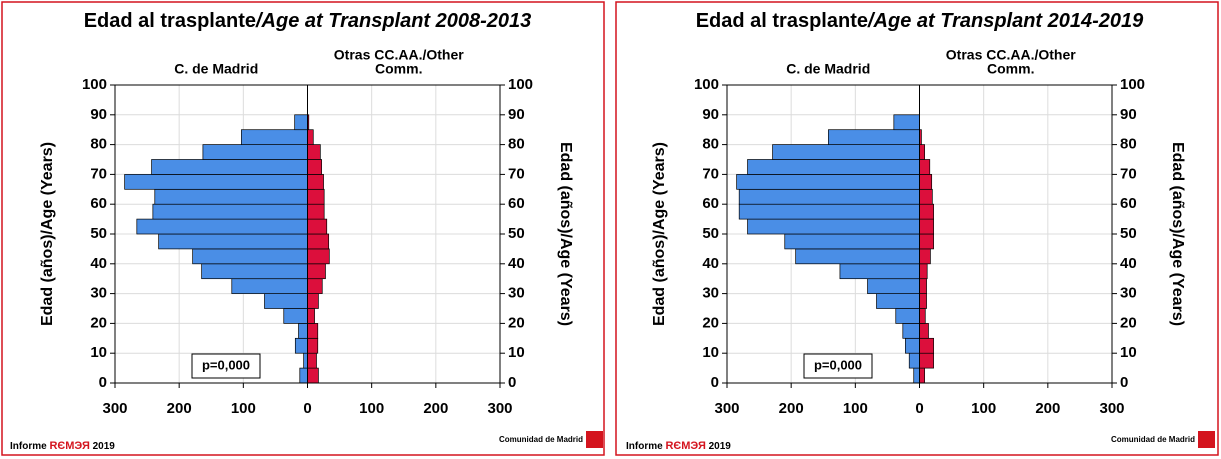  What do you see at coordinates (706, 84) in the screenshot?
I see `y-tick-label: 100` at bounding box center [706, 84].